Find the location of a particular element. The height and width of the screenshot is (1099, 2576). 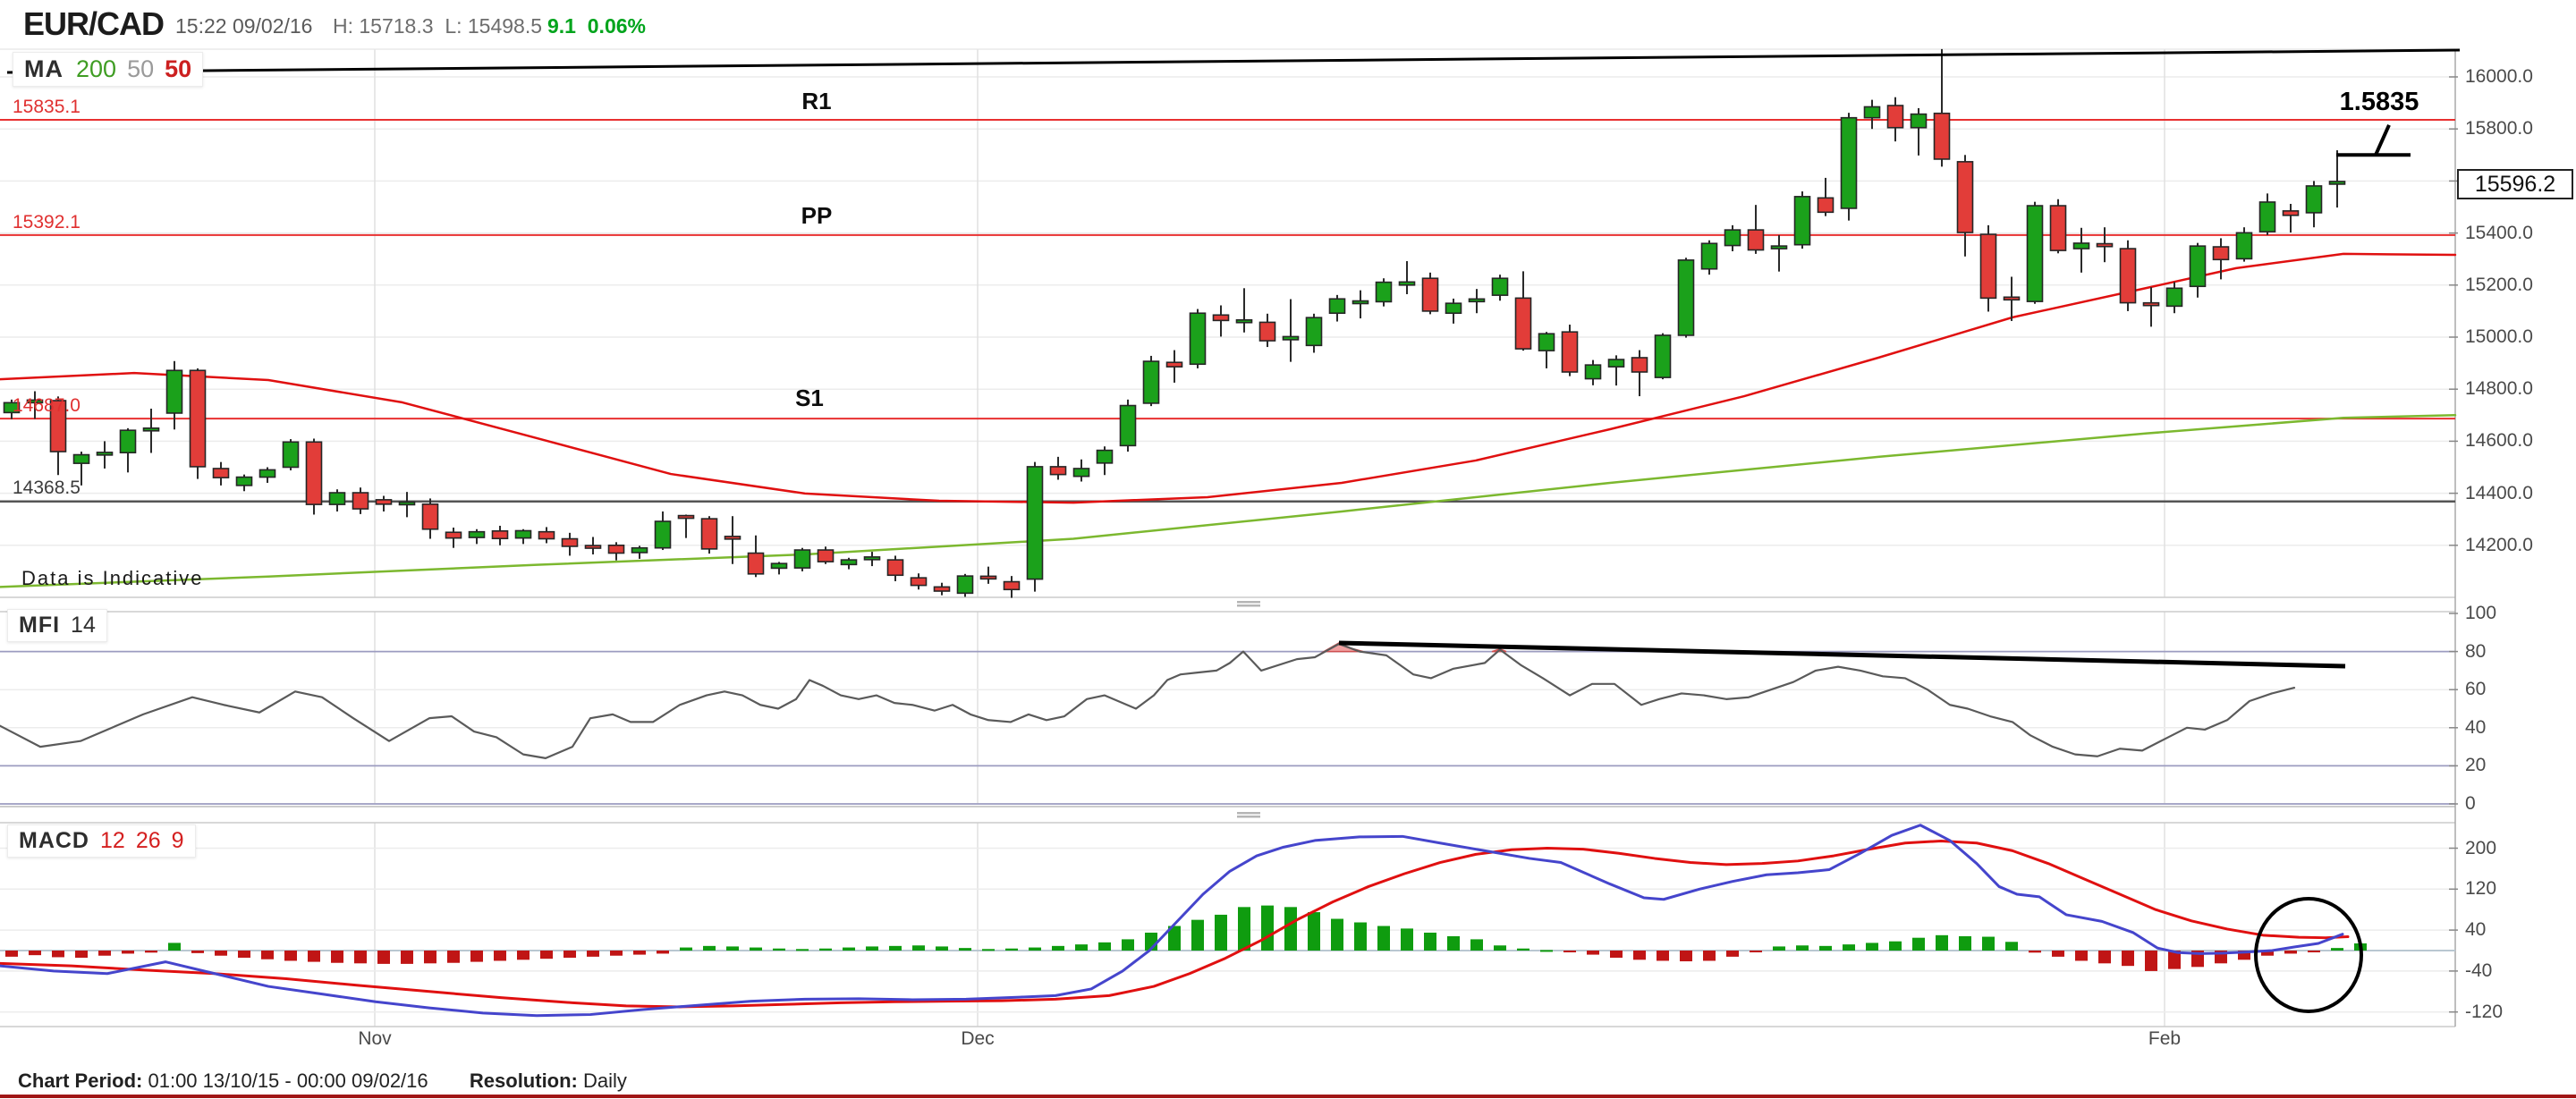

macd-legend-label: MACD is located at coordinates (54, 840).